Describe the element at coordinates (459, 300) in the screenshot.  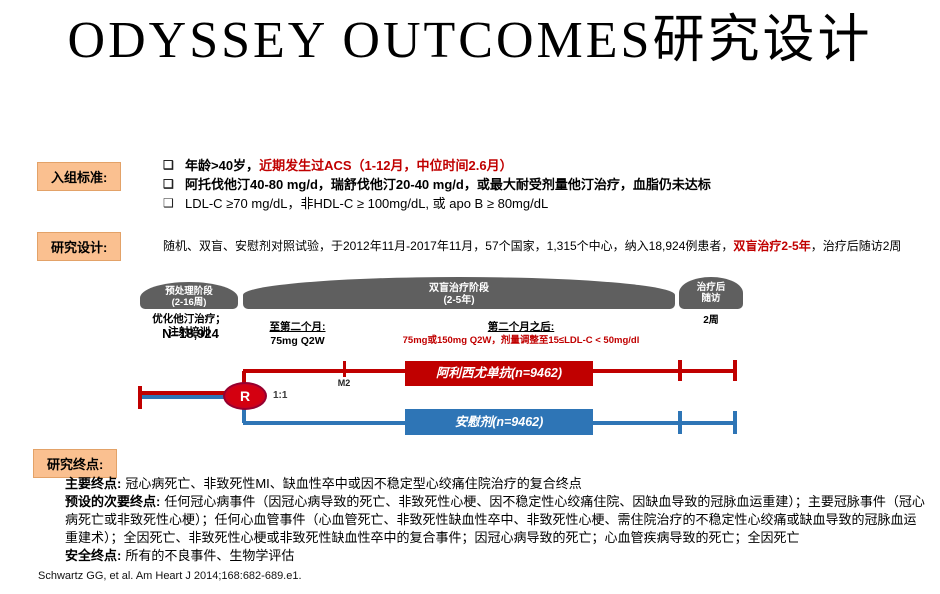
I see `phase-double-blind-duration: (2-5年)` at that location.